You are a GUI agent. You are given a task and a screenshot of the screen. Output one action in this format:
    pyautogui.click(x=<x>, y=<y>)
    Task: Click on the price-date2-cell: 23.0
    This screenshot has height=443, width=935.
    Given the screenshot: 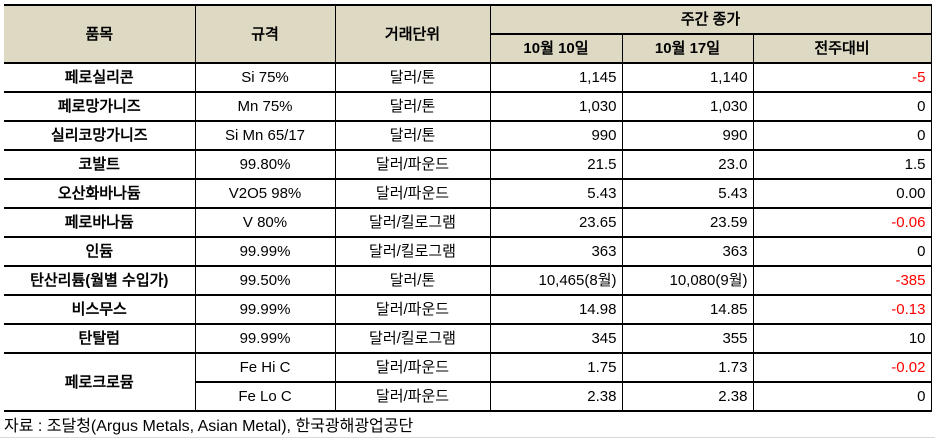 What is the action you would take?
    pyautogui.click(x=687, y=164)
    